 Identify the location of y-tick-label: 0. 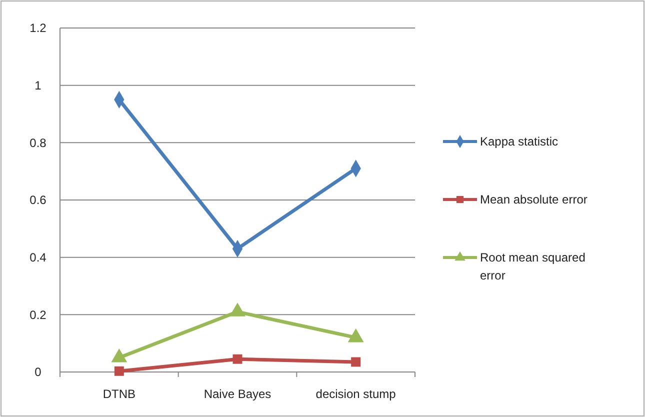
(38, 372).